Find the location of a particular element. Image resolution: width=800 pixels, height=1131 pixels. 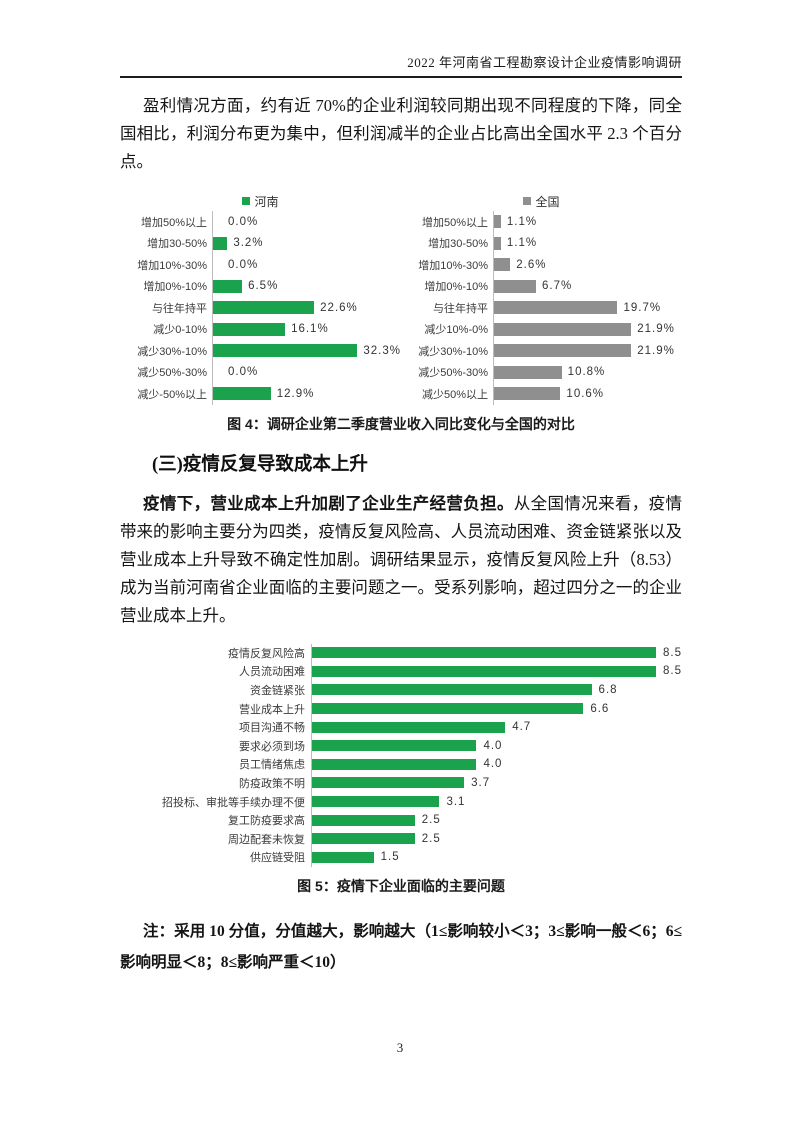

chart-plot-area: 2.5 is located at coordinates (496, 839).